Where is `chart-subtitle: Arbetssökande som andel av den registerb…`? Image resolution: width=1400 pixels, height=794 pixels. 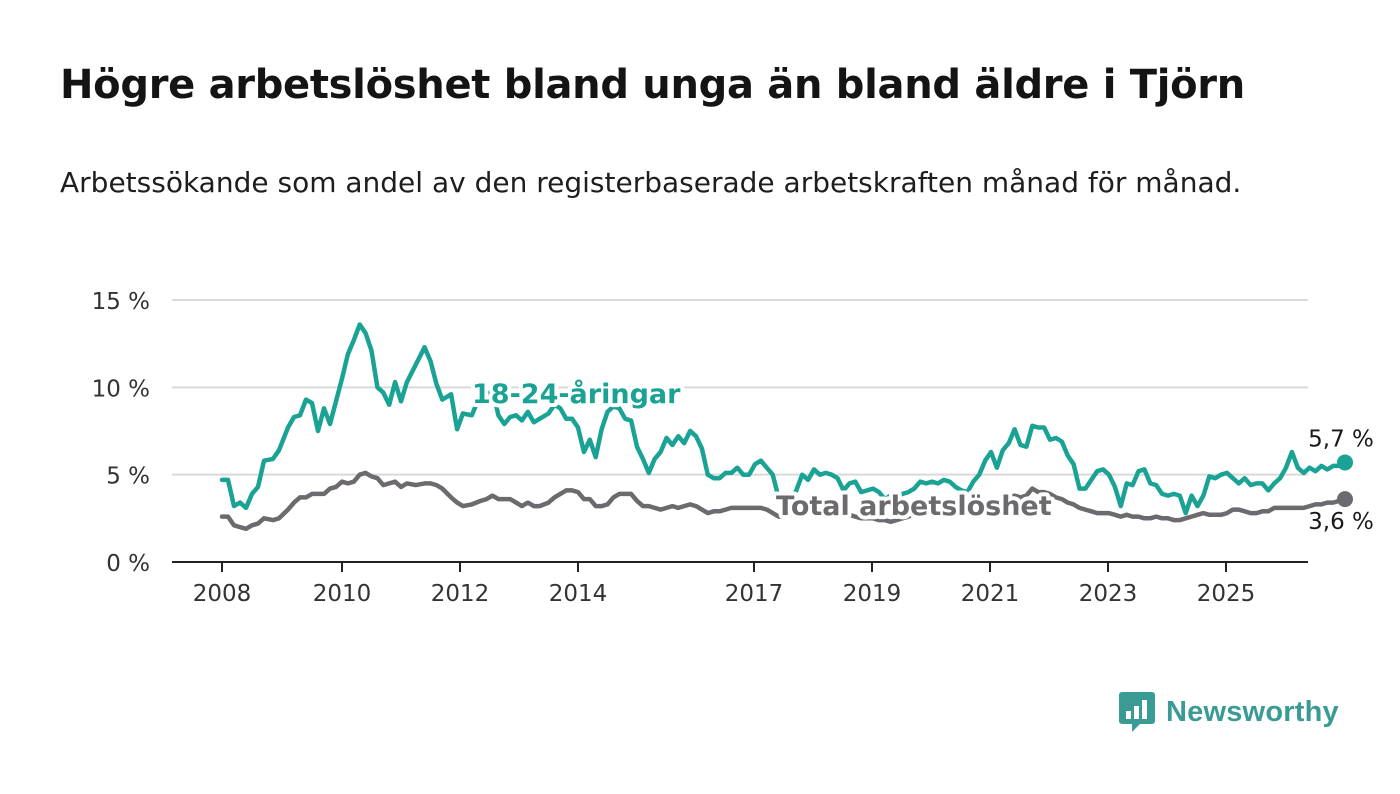
chart-subtitle: Arbetssökande som andel av den registerb… is located at coordinates (651, 182).